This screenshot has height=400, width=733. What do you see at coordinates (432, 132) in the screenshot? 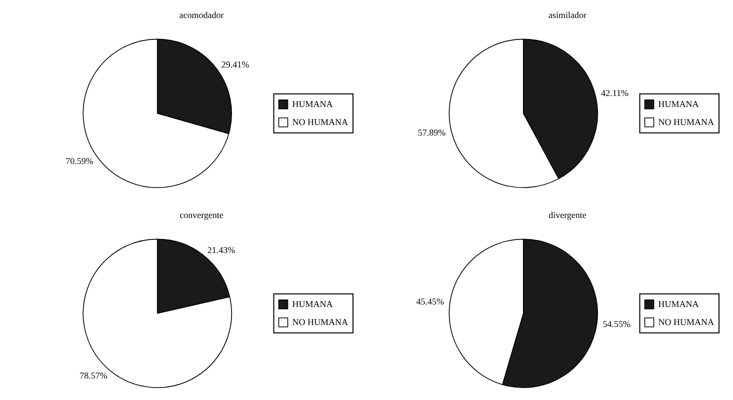
I see `data-label: 57.89%` at bounding box center [432, 132].